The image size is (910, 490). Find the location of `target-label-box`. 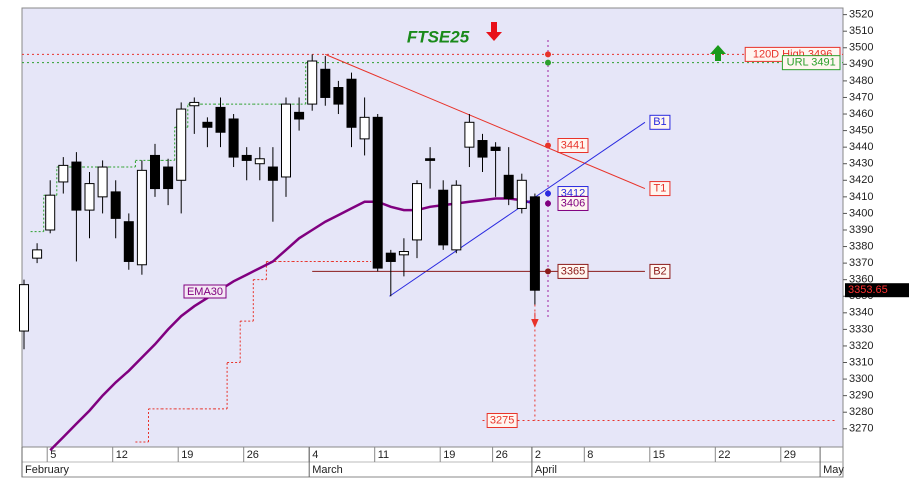

target-label-box is located at coordinates (502, 420).